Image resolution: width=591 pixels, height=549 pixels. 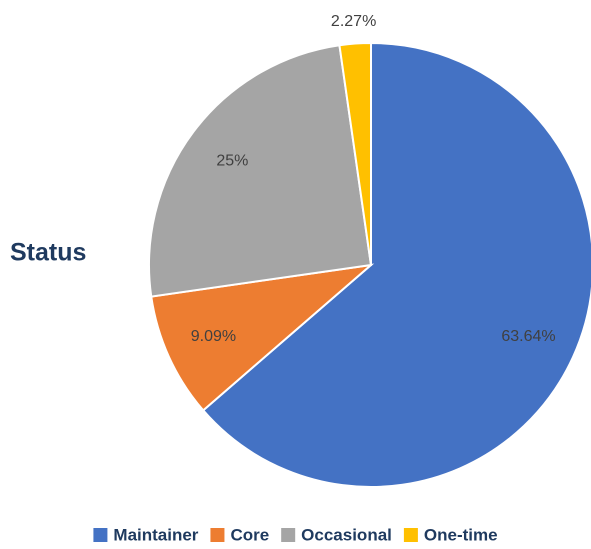 What do you see at coordinates (461, 534) in the screenshot?
I see `legend-label: One-time` at bounding box center [461, 534].